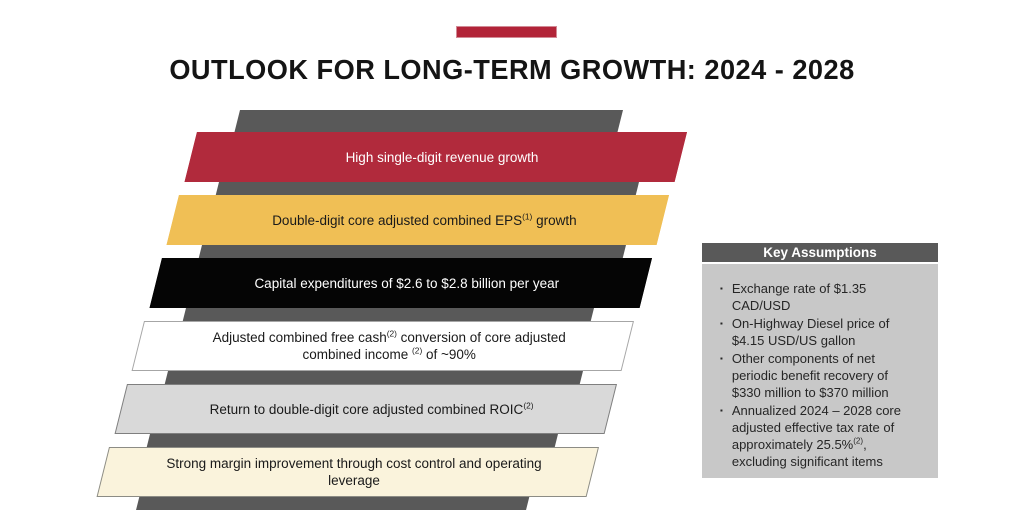 The width and height of the screenshot is (1024, 525). I want to click on text-segment: Other components of net, so click(803, 358).